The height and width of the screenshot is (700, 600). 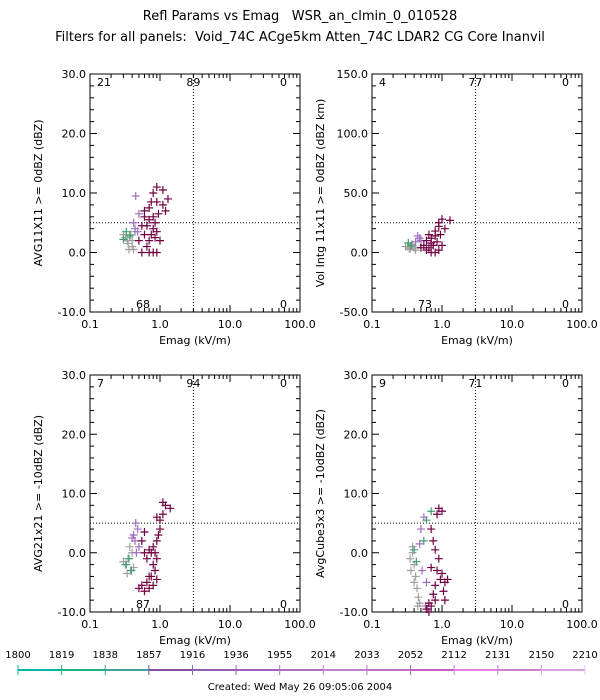 I want to click on count-upper-mid: 71, so click(x=475, y=383).